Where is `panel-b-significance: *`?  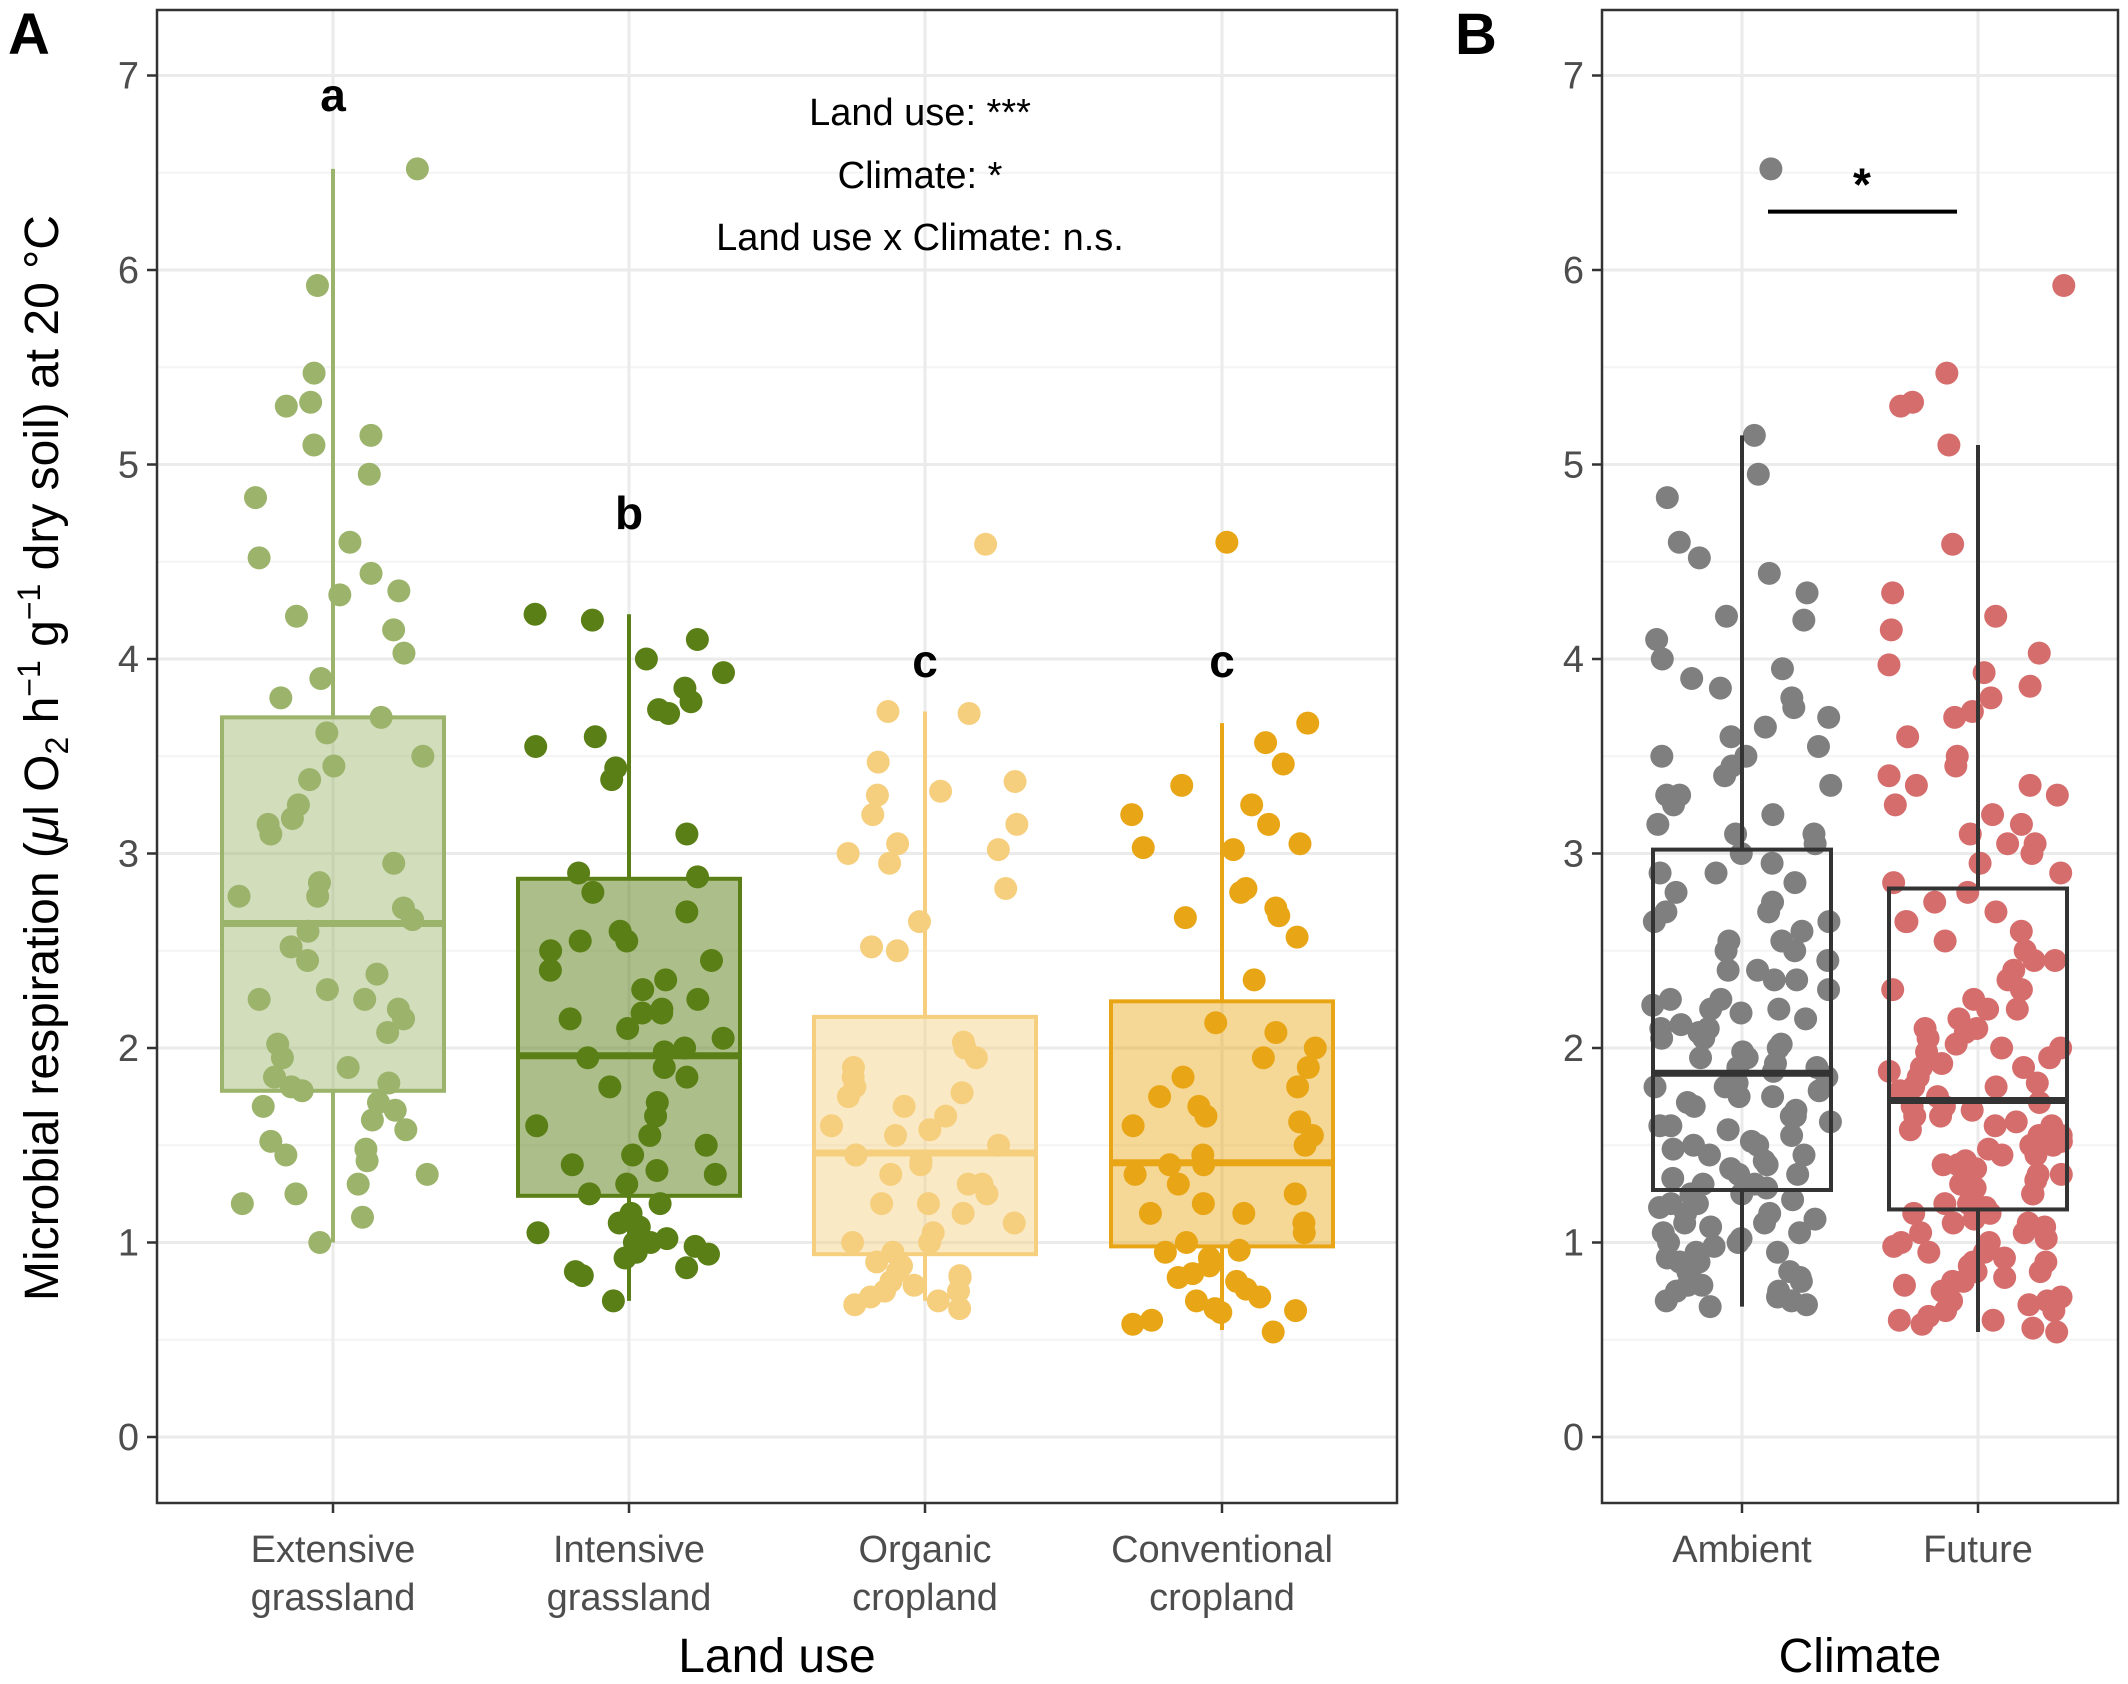 panel-b-significance: * is located at coordinates (1862, 186).